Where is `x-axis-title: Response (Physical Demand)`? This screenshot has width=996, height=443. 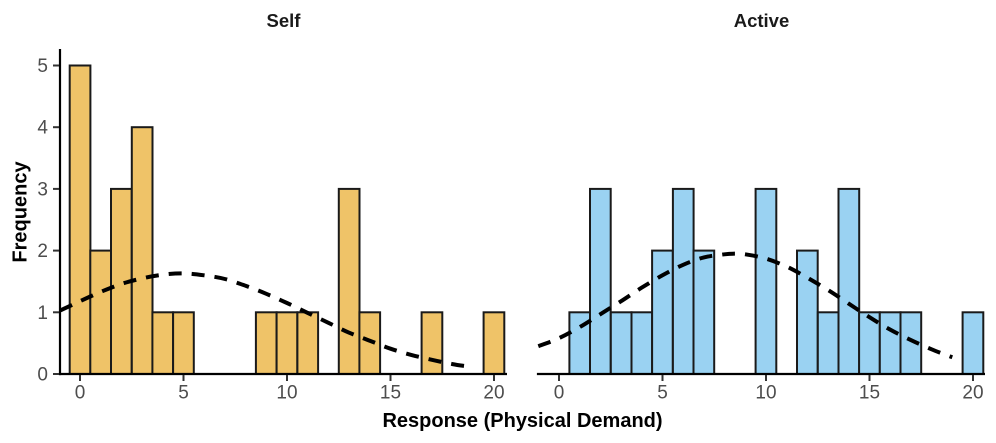
x-axis-title: Response (Physical Demand) is located at coordinates (522, 421).